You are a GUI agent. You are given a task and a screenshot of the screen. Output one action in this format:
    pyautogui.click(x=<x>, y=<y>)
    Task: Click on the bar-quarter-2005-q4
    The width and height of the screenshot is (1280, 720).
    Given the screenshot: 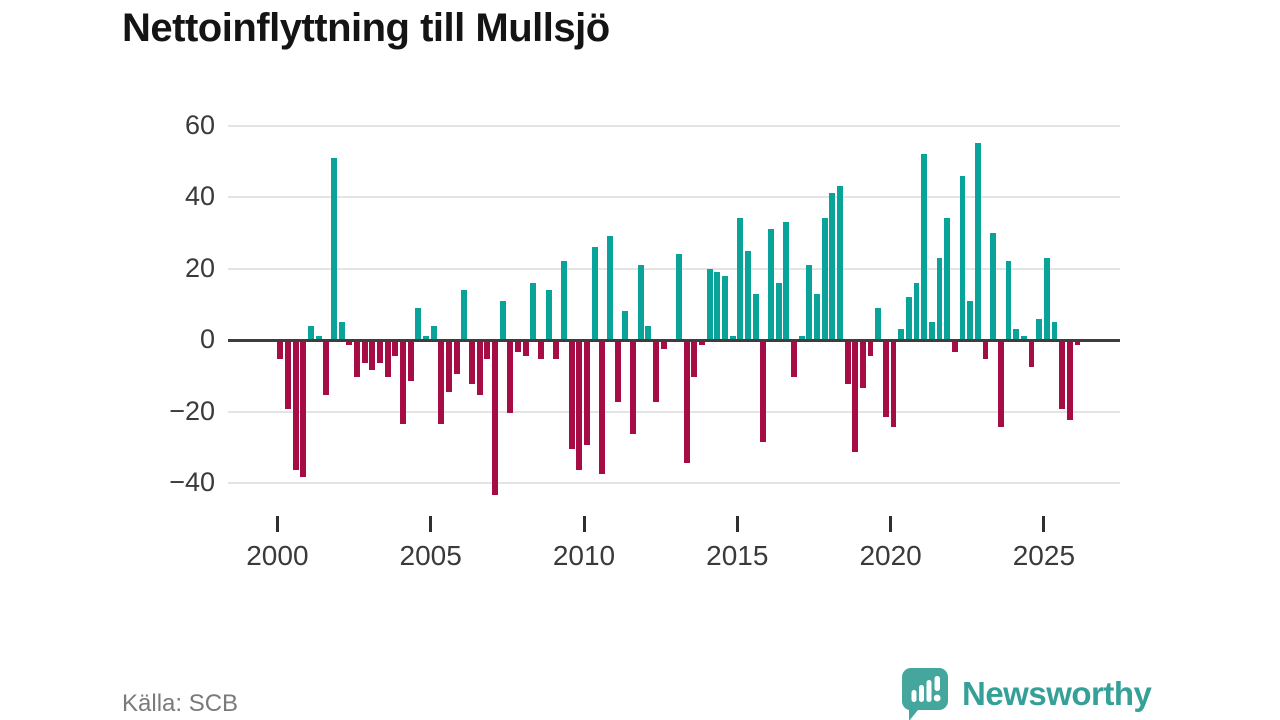 What is the action you would take?
    pyautogui.click(x=456, y=357)
    